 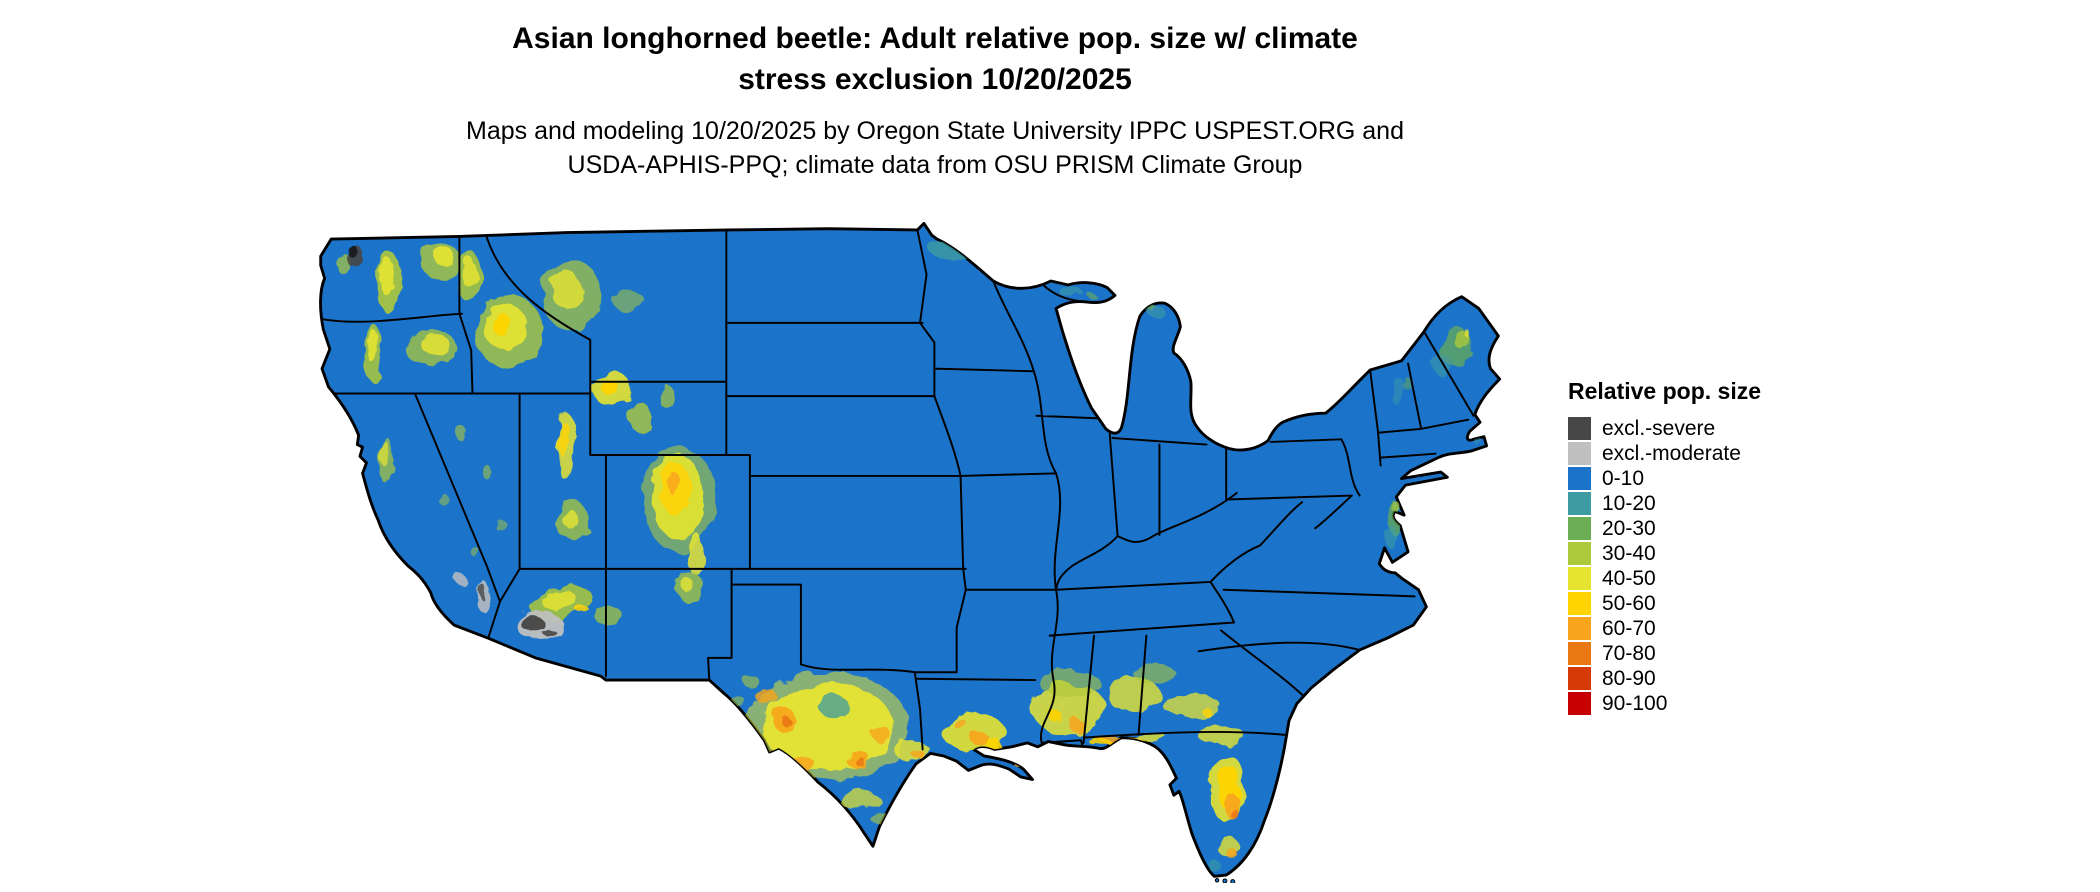 I want to click on legend-item-label: 50-60, so click(x=1629, y=603).